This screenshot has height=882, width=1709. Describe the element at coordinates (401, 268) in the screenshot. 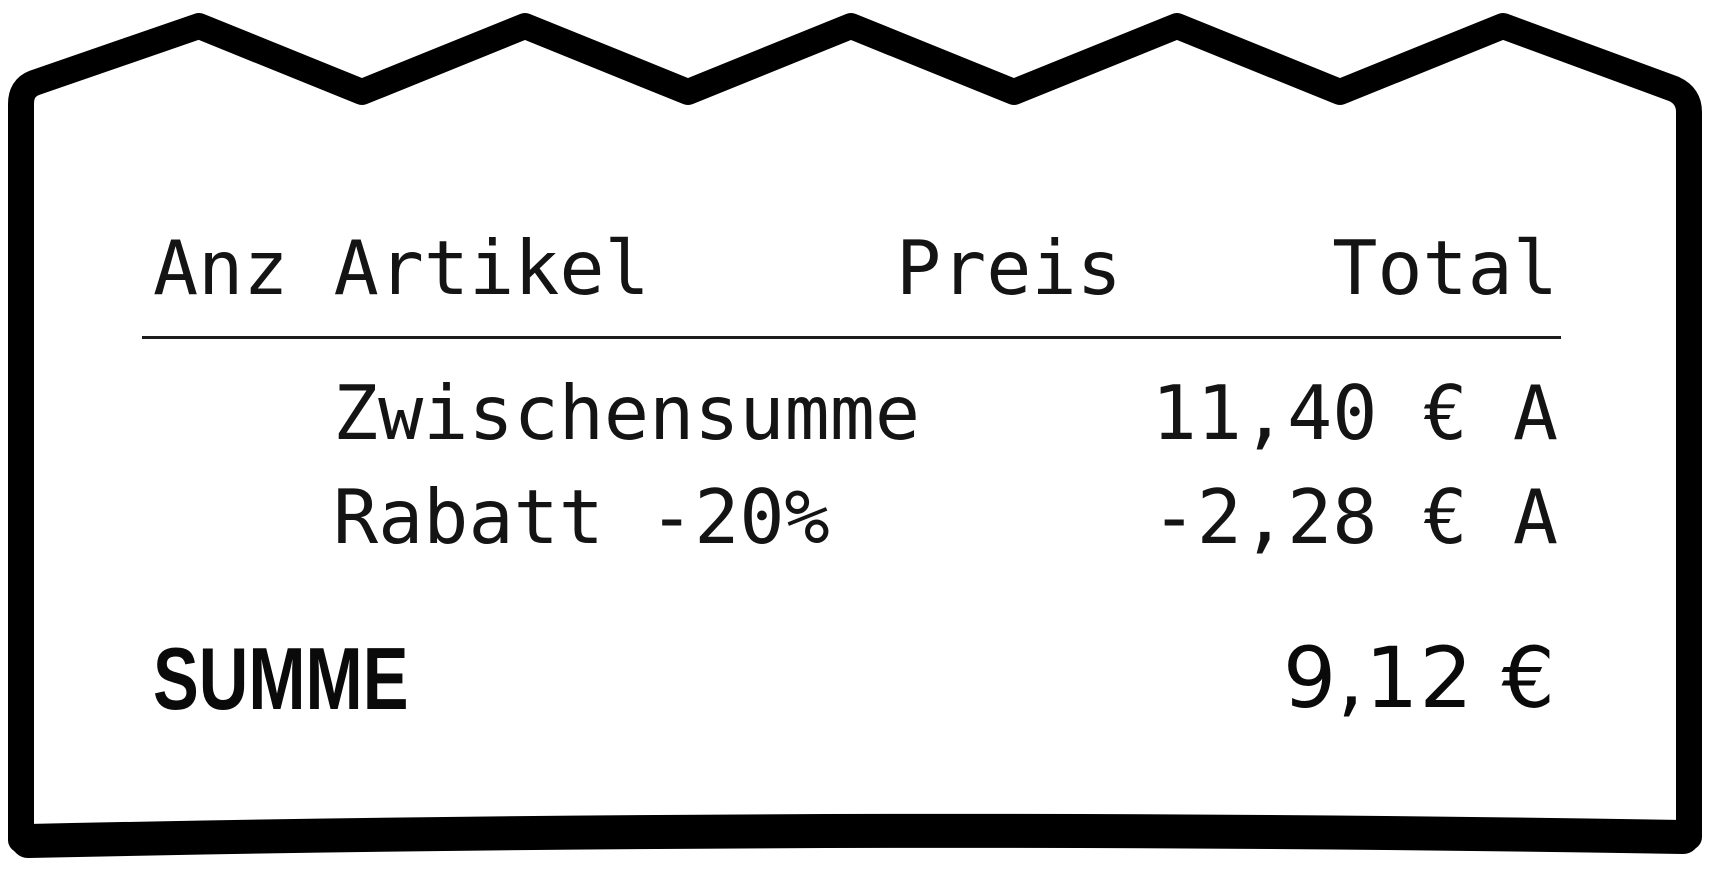

I see `column-header-qty-article: Anz Artikel` at that location.